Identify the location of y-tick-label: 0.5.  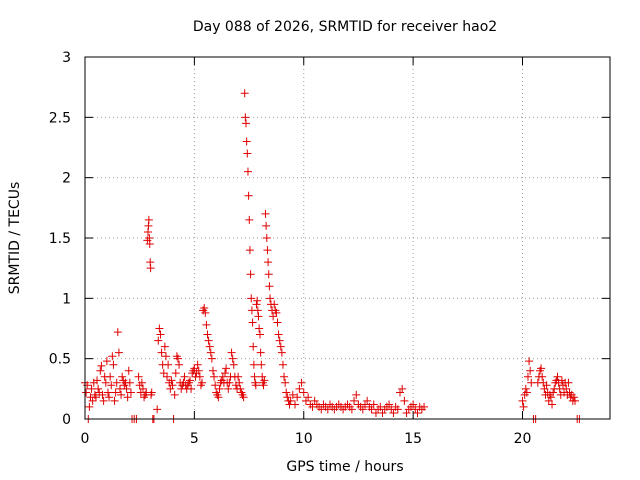
(60, 360).